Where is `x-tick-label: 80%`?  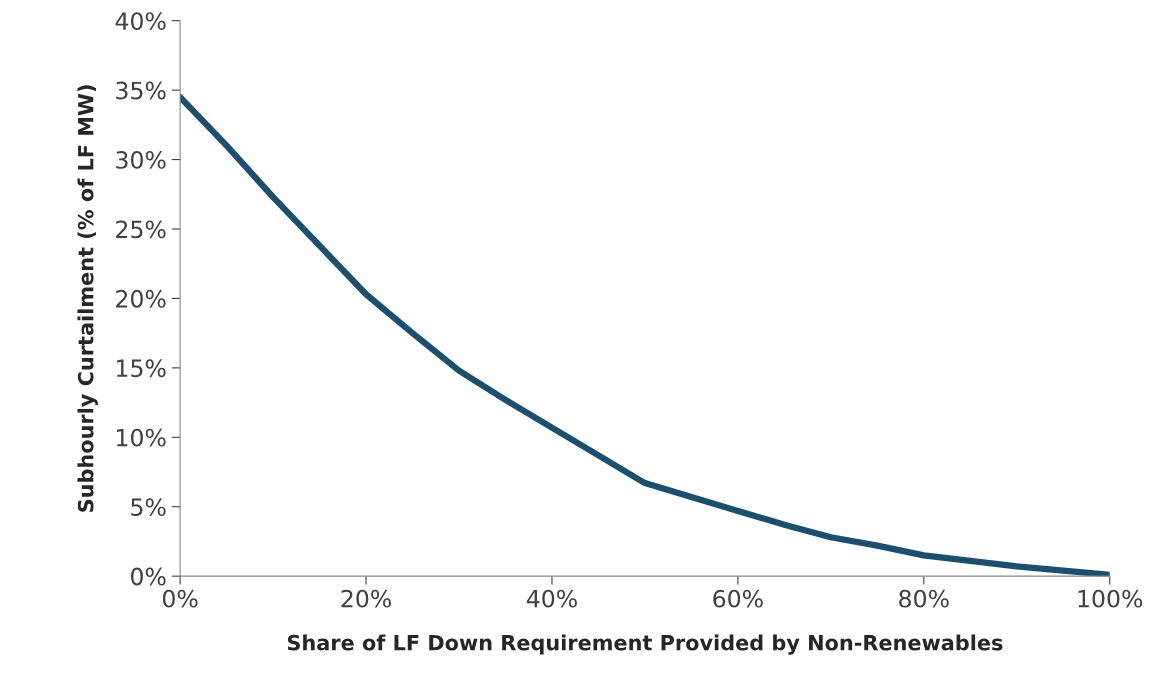 x-tick-label: 80% is located at coordinates (924, 598).